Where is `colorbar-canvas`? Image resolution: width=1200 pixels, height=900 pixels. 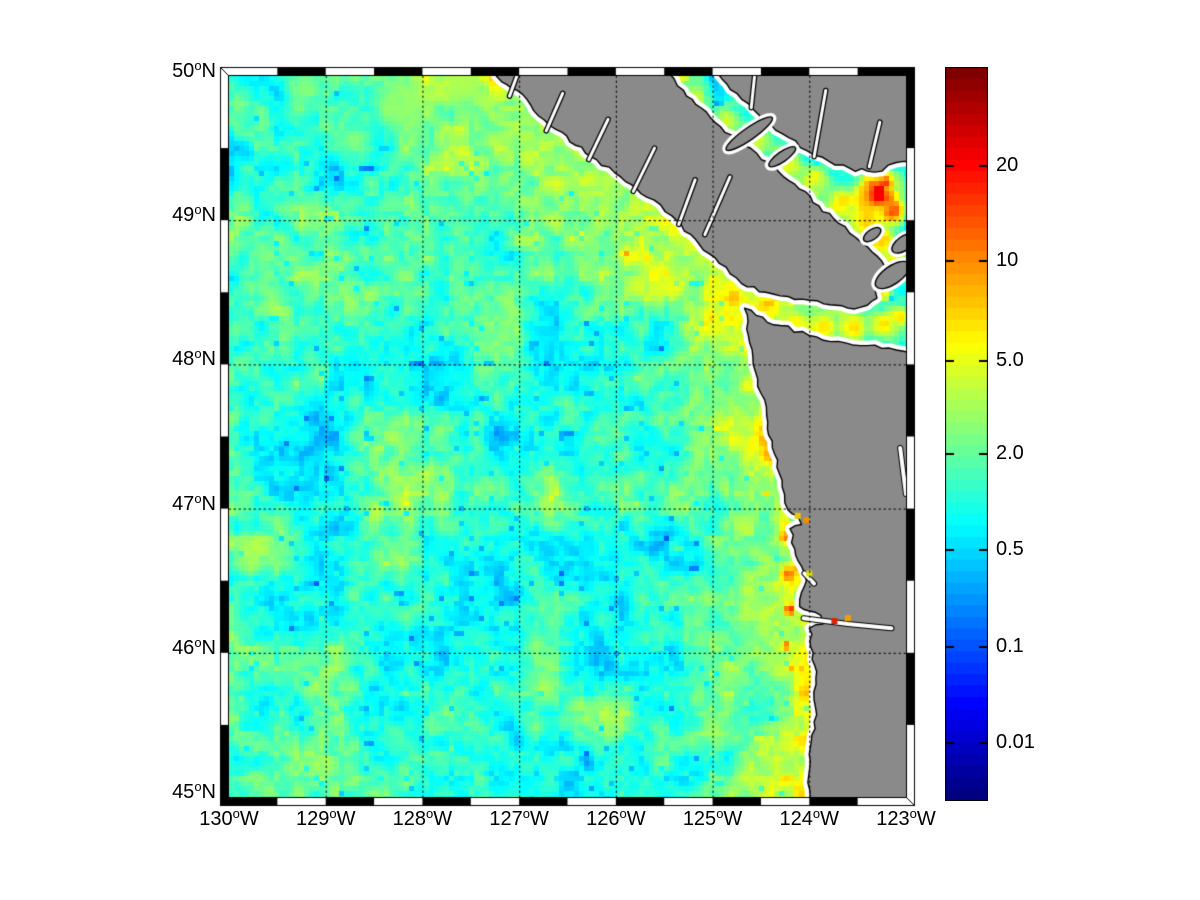
colorbar-canvas is located at coordinates (966, 434).